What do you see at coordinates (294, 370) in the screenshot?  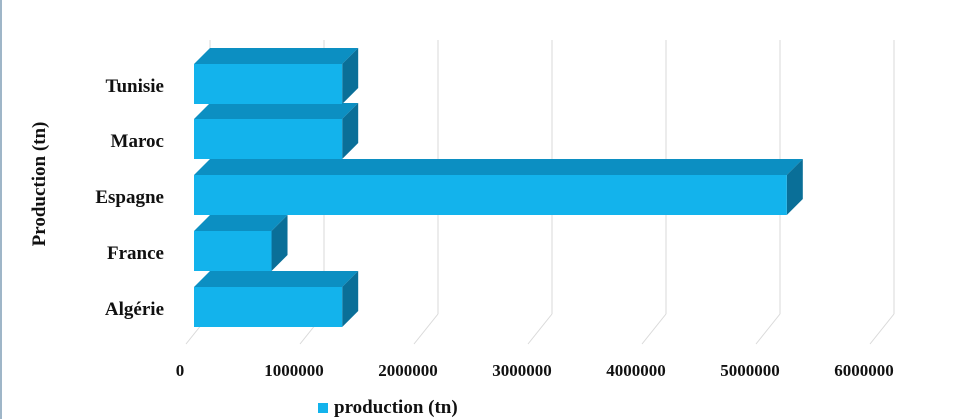 I see `x-tick-label: 1000000` at bounding box center [294, 370].